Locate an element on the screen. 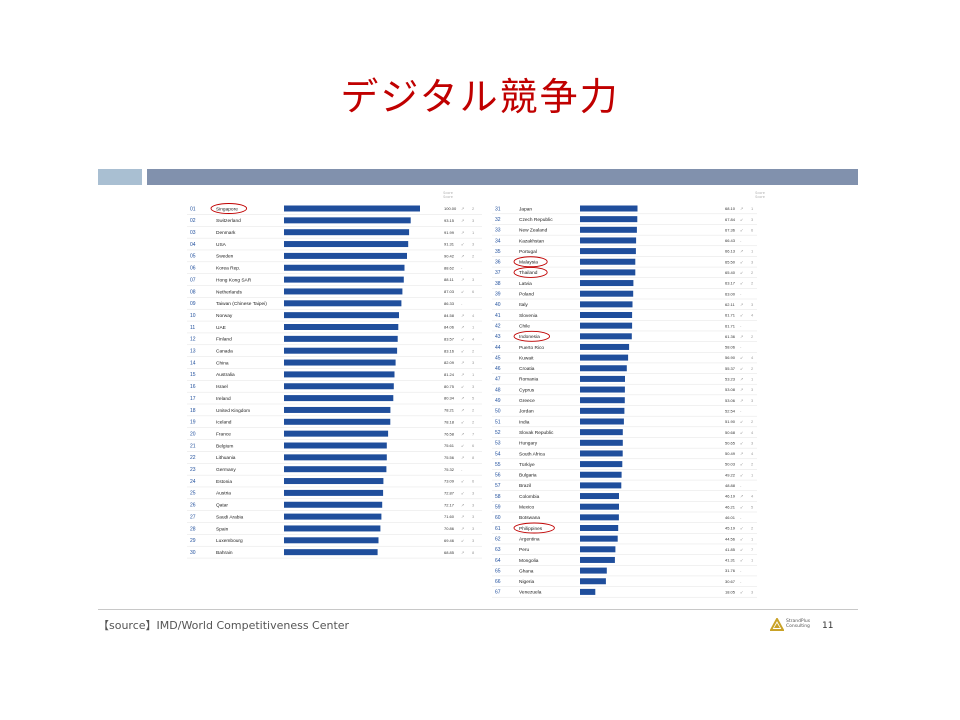 The width and height of the screenshot is (960, 720). rank-label: 42 is located at coordinates (498, 326).